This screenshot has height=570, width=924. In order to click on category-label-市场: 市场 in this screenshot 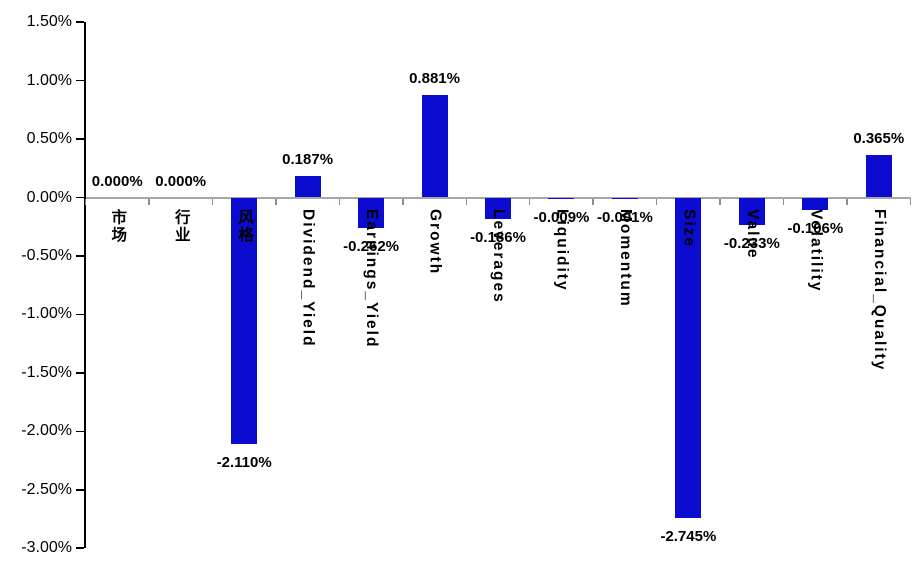, I will do `click(118, 226)`.